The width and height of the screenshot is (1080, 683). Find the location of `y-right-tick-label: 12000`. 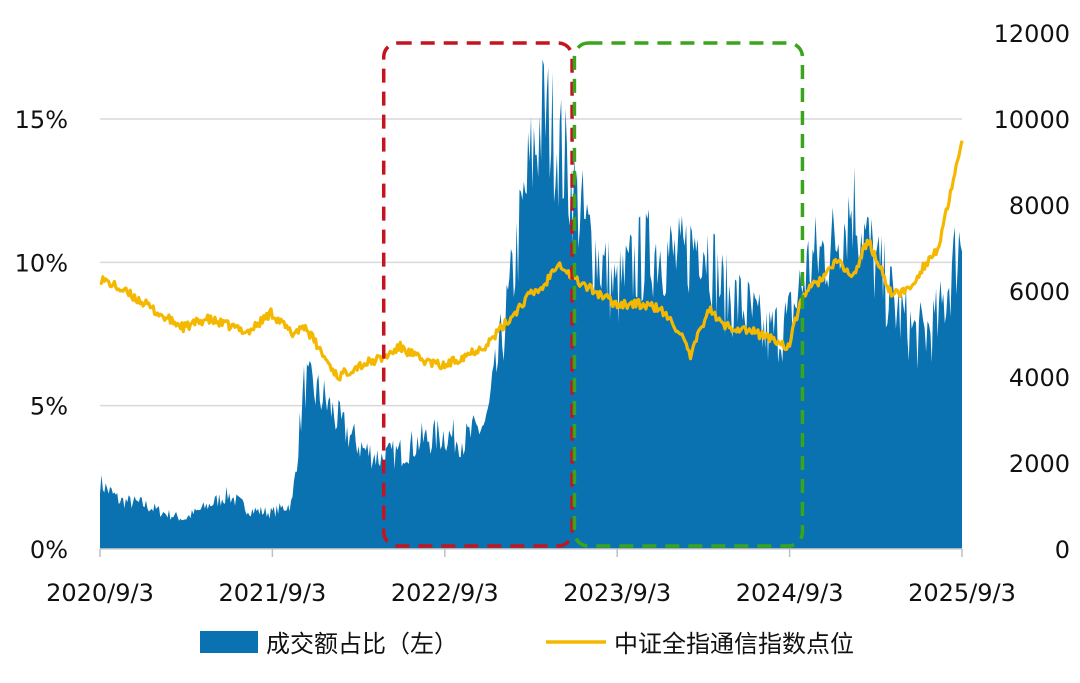

y-right-tick-label: 12000 is located at coordinates (1032, 34).